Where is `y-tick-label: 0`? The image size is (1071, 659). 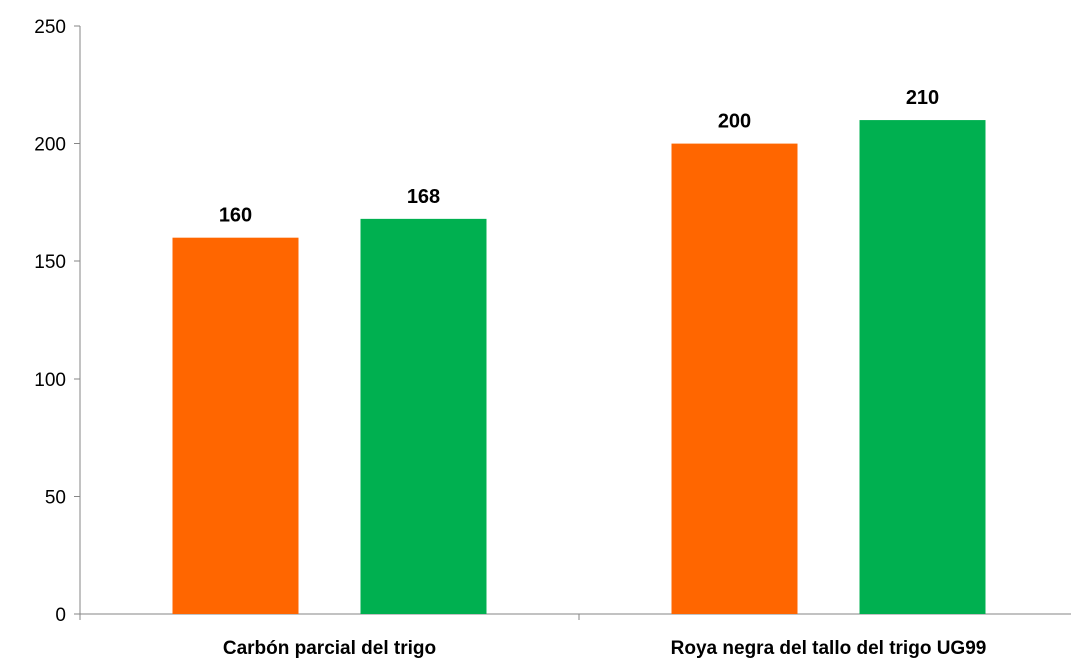
y-tick-label: 0 is located at coordinates (60, 615).